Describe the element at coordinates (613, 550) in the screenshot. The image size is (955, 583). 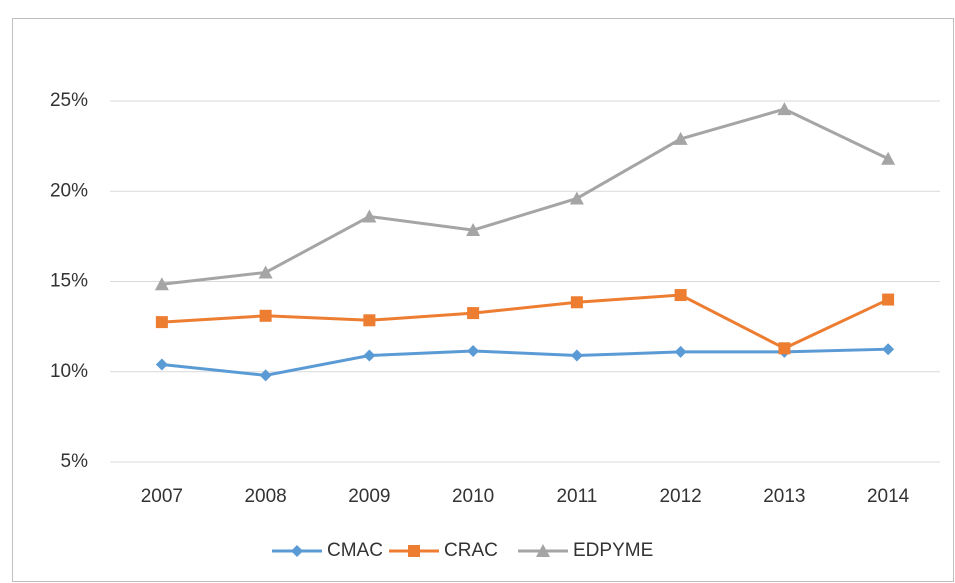
I see `legend-label: EDPYME` at that location.